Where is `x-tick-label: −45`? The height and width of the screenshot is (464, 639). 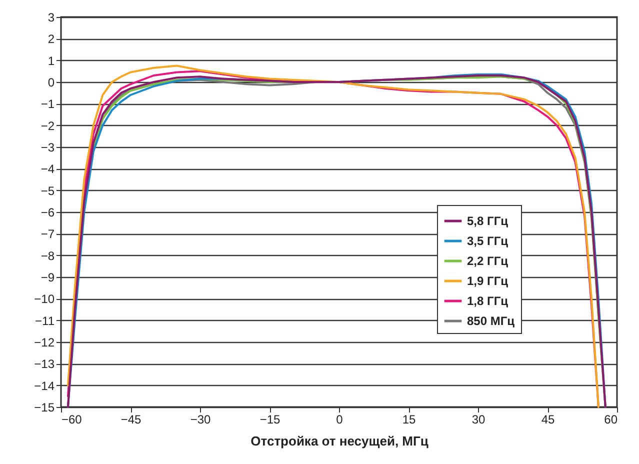 x-tick-label: −45 is located at coordinates (131, 419).